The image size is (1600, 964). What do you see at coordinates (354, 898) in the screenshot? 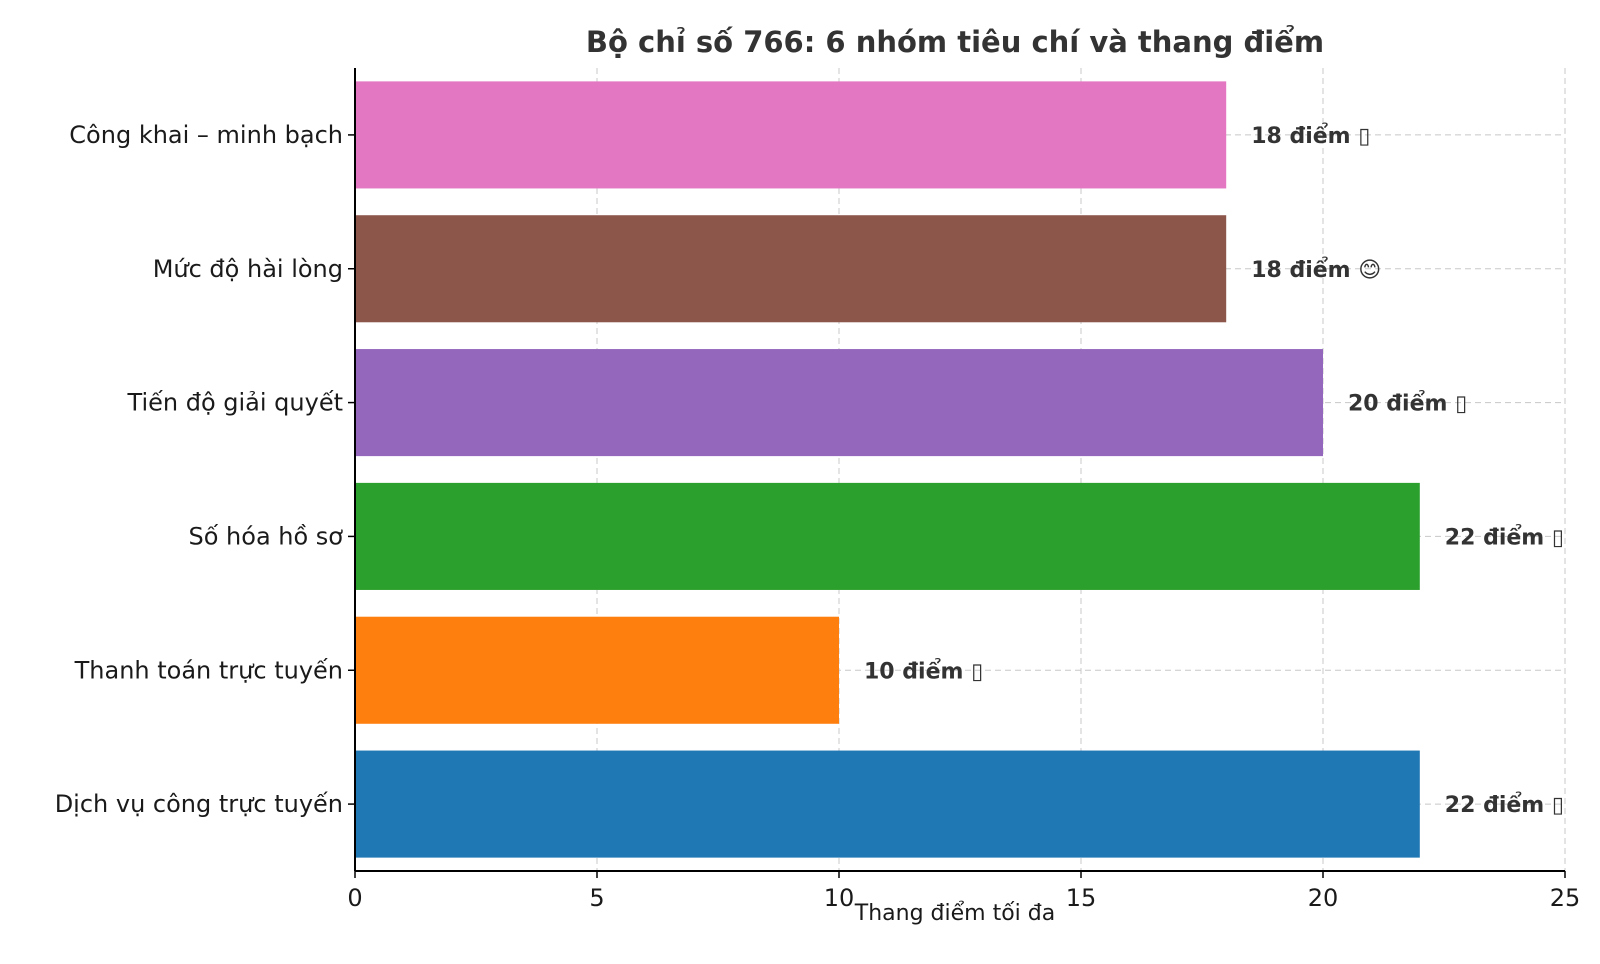
I see `x-tick-label: 0` at bounding box center [354, 898].